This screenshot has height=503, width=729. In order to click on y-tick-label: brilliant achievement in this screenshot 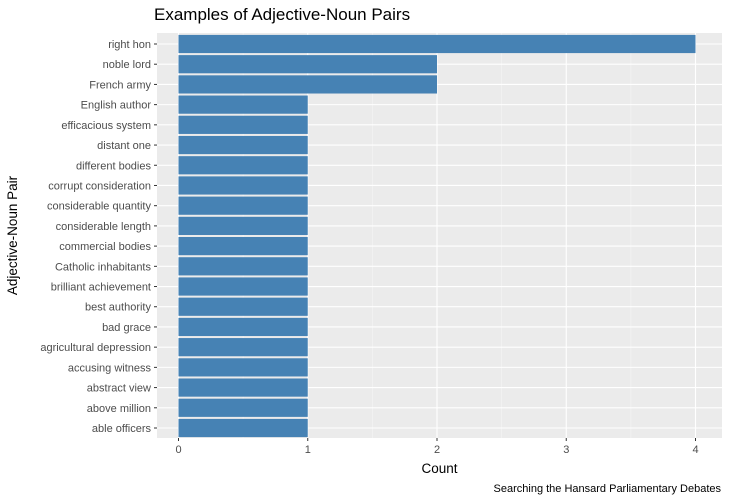, I will do `click(101, 288)`.